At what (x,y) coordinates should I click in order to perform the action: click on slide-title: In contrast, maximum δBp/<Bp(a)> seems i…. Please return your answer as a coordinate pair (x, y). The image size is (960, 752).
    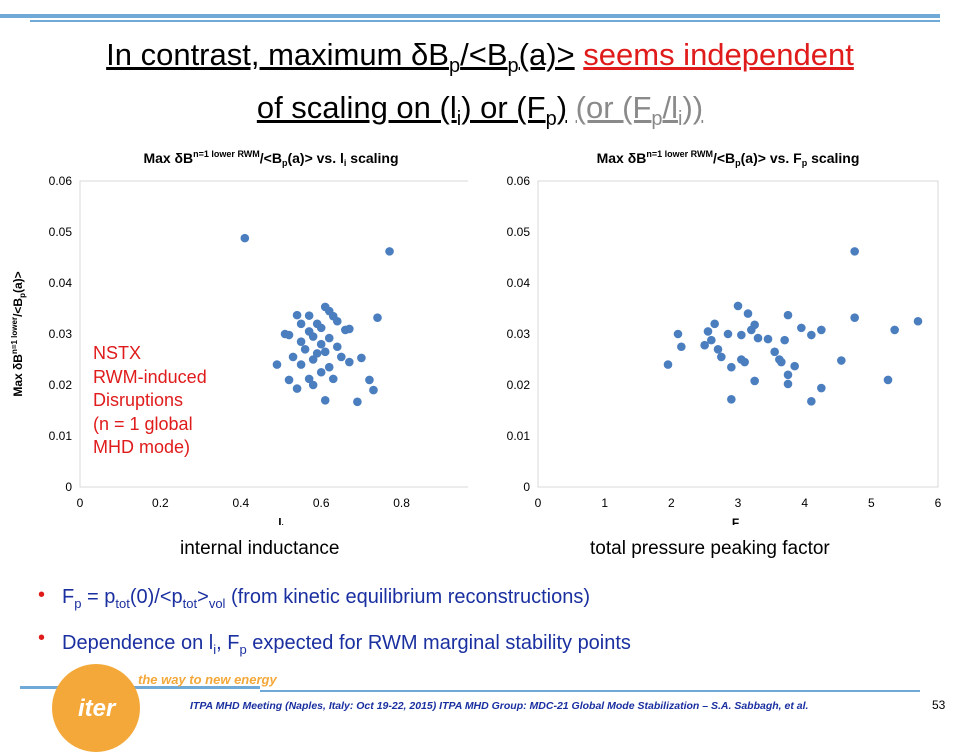
    Looking at the image, I should click on (480, 87).